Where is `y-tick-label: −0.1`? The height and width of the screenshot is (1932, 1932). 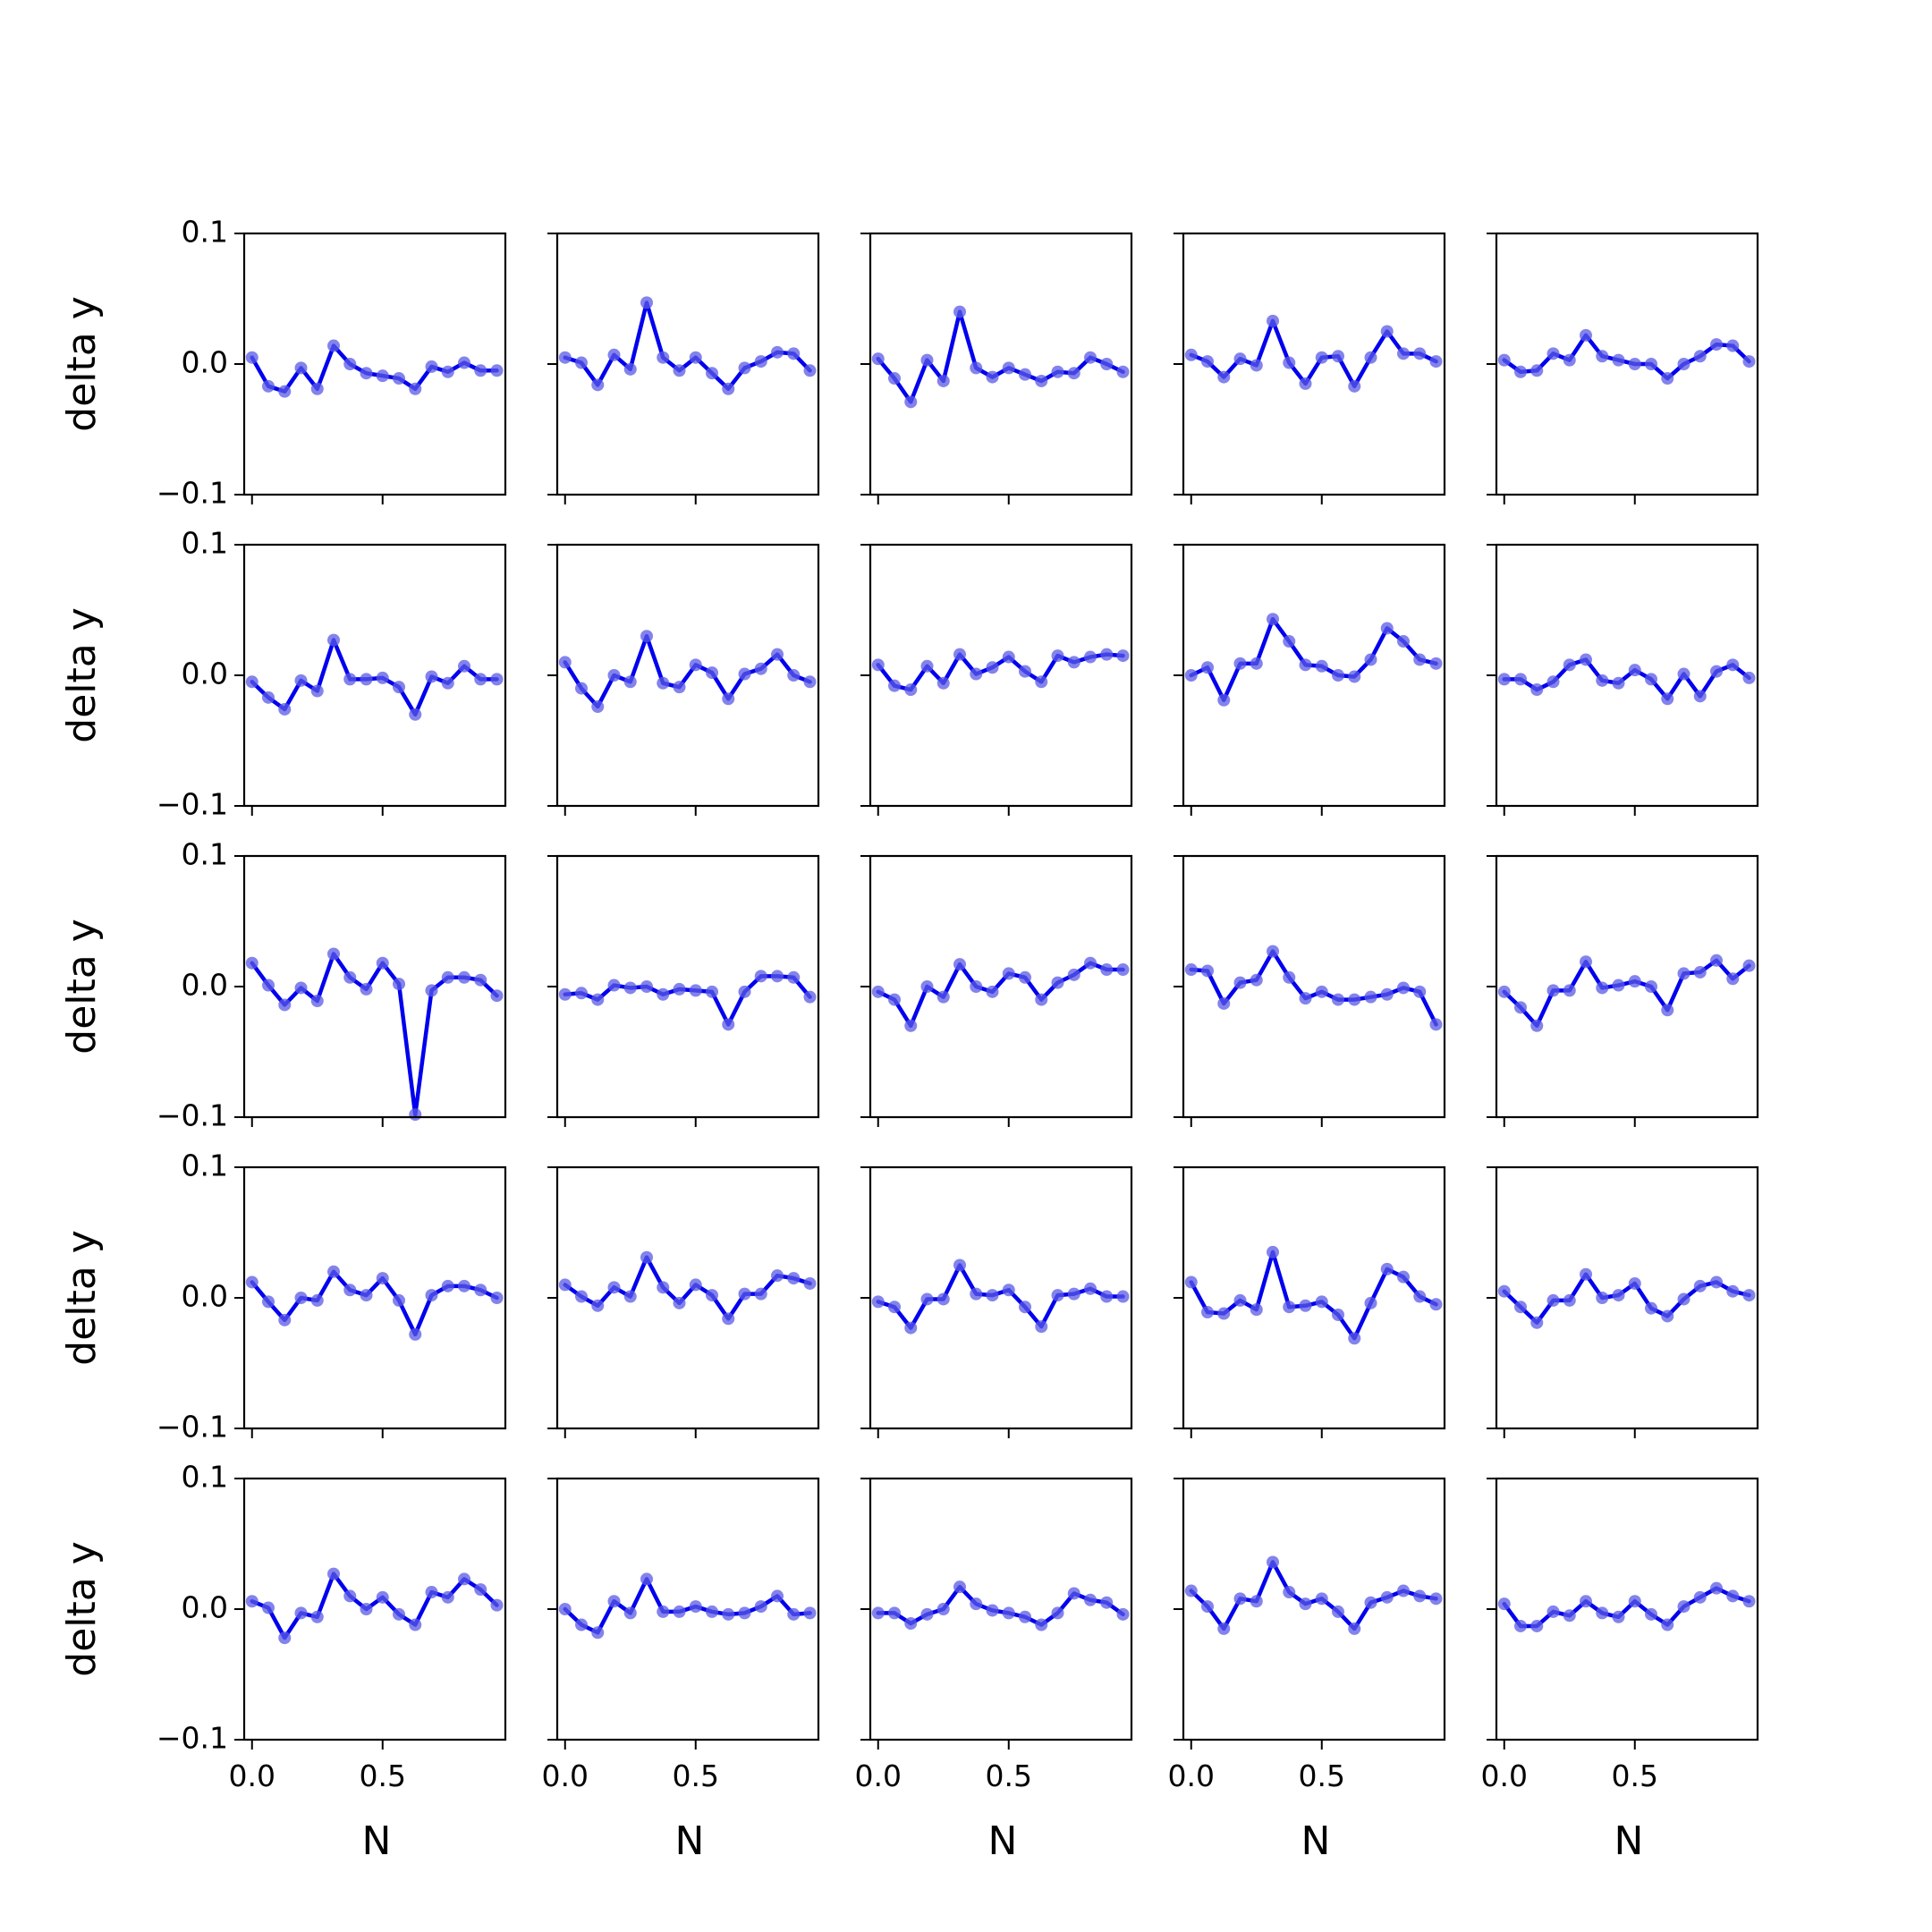
y-tick-label: −0.1 is located at coordinates (192, 804).